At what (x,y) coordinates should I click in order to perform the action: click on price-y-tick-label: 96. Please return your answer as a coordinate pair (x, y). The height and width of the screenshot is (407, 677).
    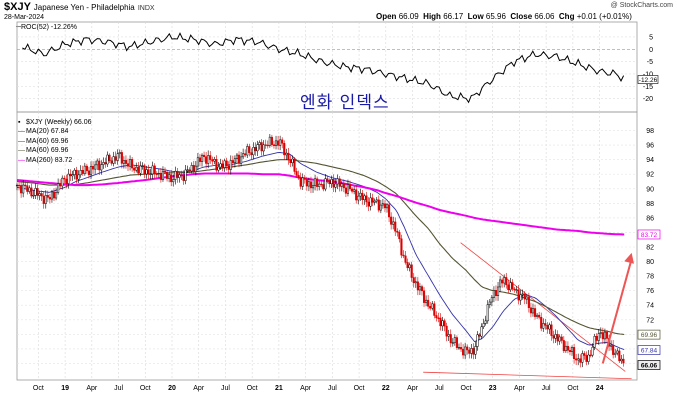
    Looking at the image, I should click on (650, 146).